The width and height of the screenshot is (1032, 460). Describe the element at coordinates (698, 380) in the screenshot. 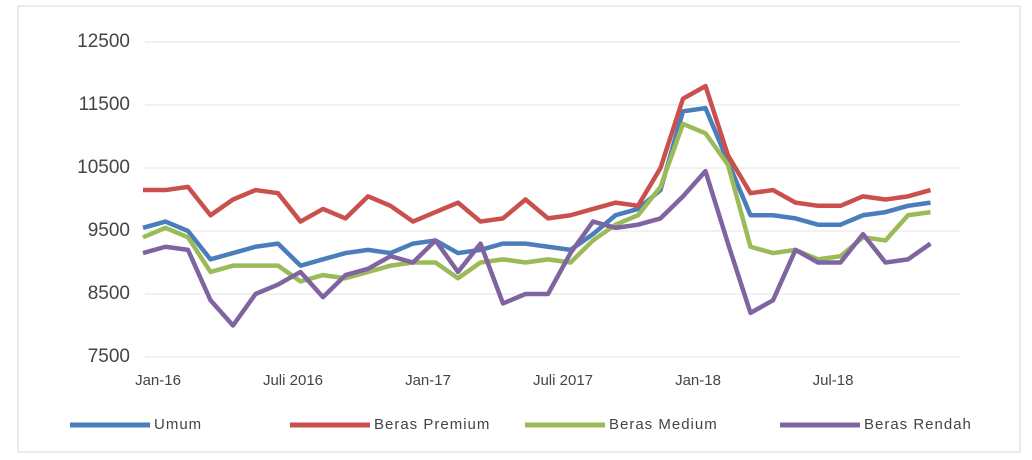

I see `x-tick-label: Jan-18` at that location.